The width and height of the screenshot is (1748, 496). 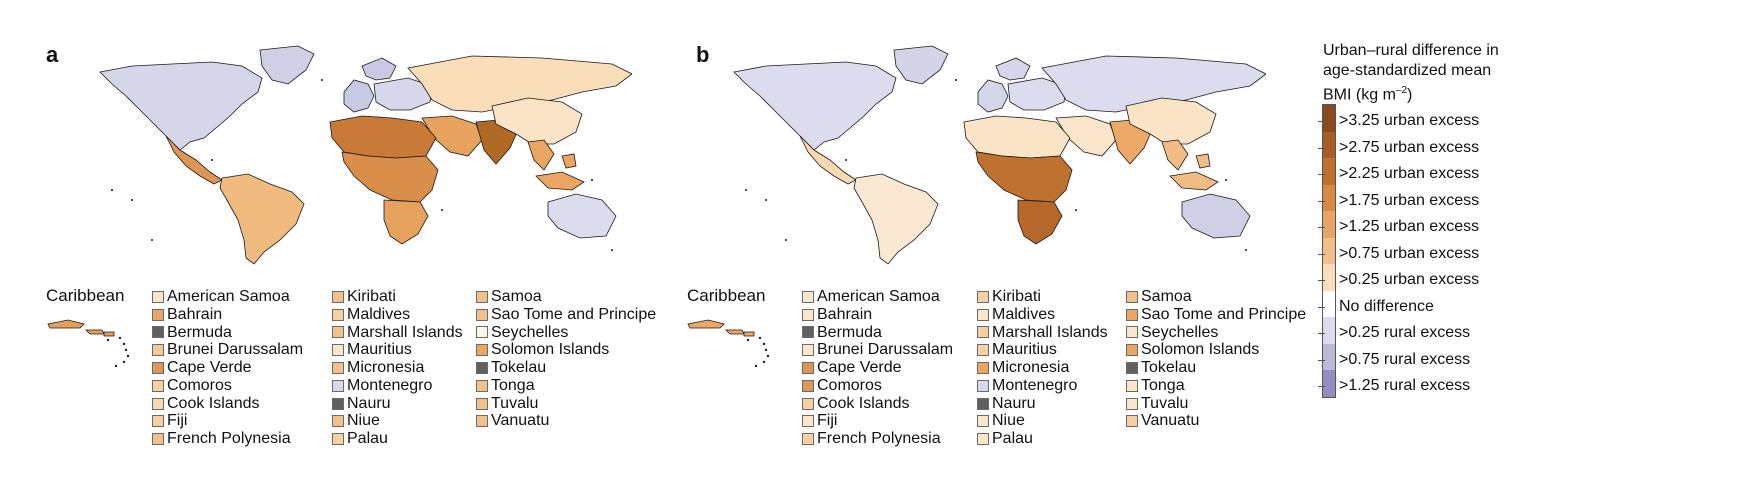 What do you see at coordinates (452, 136) in the screenshot?
I see `map-region-middle-east` at bounding box center [452, 136].